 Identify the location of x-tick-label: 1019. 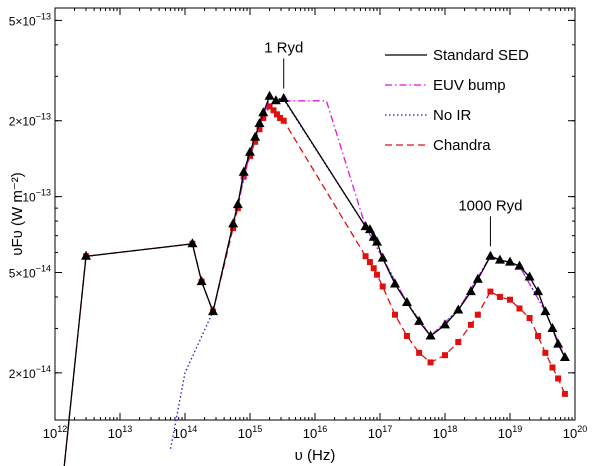
(510, 432).